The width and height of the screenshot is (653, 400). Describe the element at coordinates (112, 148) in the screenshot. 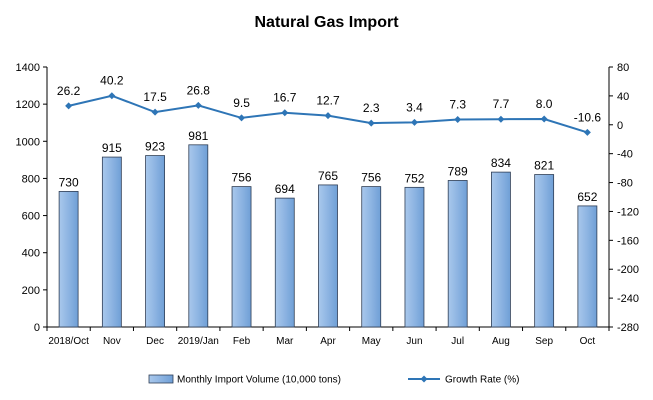

I see `bar-value-label: 915` at that location.